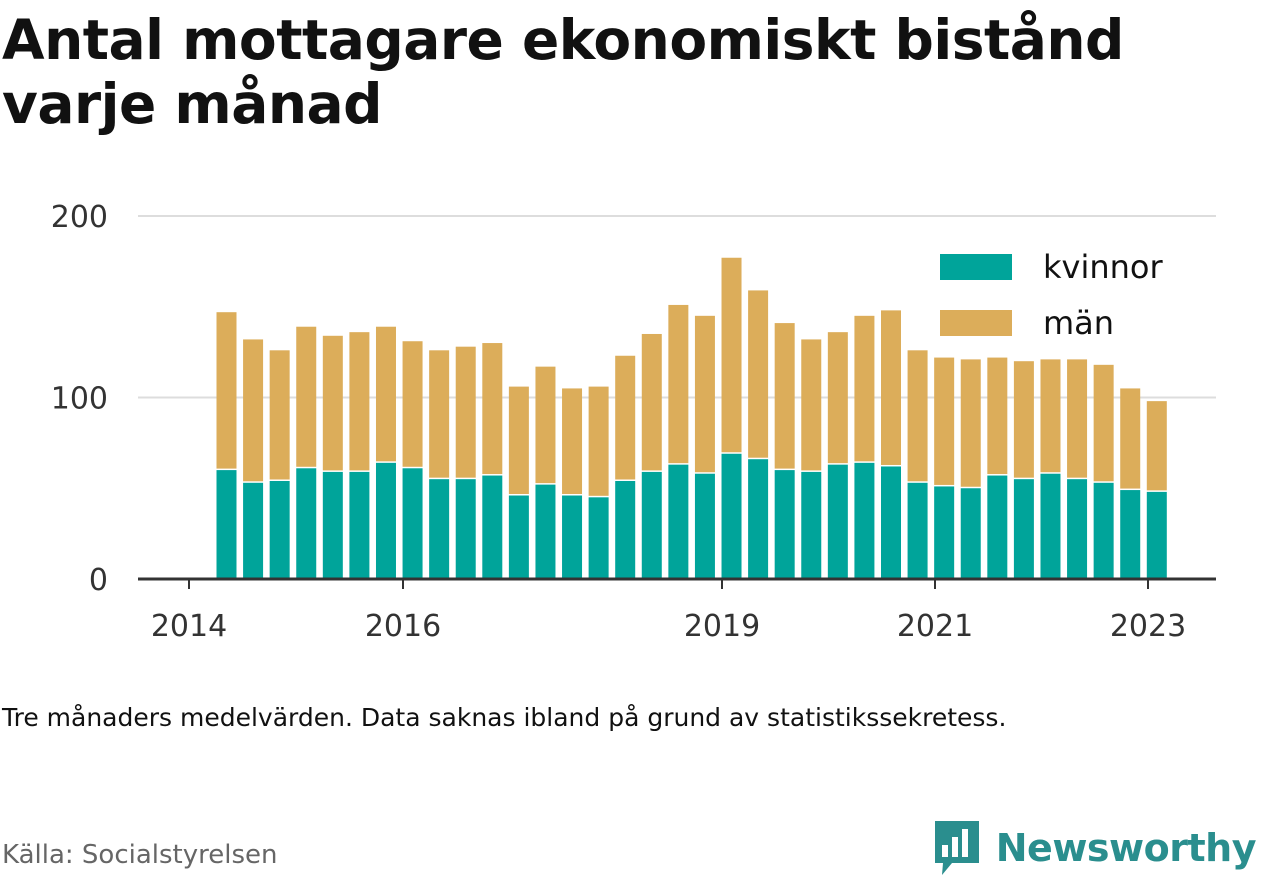 Image resolution: width=1262 pixels, height=879 pixels. What do you see at coordinates (79, 399) in the screenshot?
I see `y-tick-label-100: 100` at bounding box center [79, 399].